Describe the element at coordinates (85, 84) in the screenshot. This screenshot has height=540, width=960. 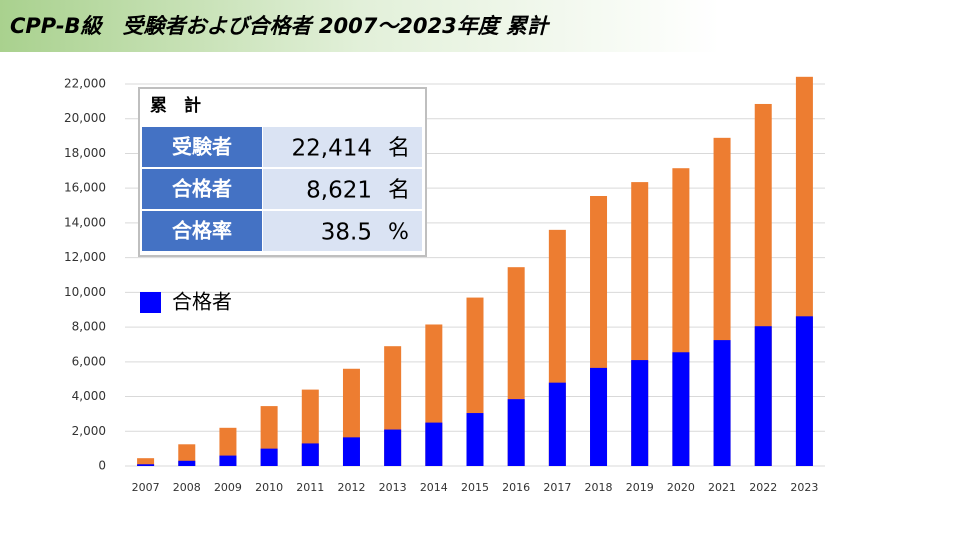
I see `y-tick-label: 22,000` at that location.